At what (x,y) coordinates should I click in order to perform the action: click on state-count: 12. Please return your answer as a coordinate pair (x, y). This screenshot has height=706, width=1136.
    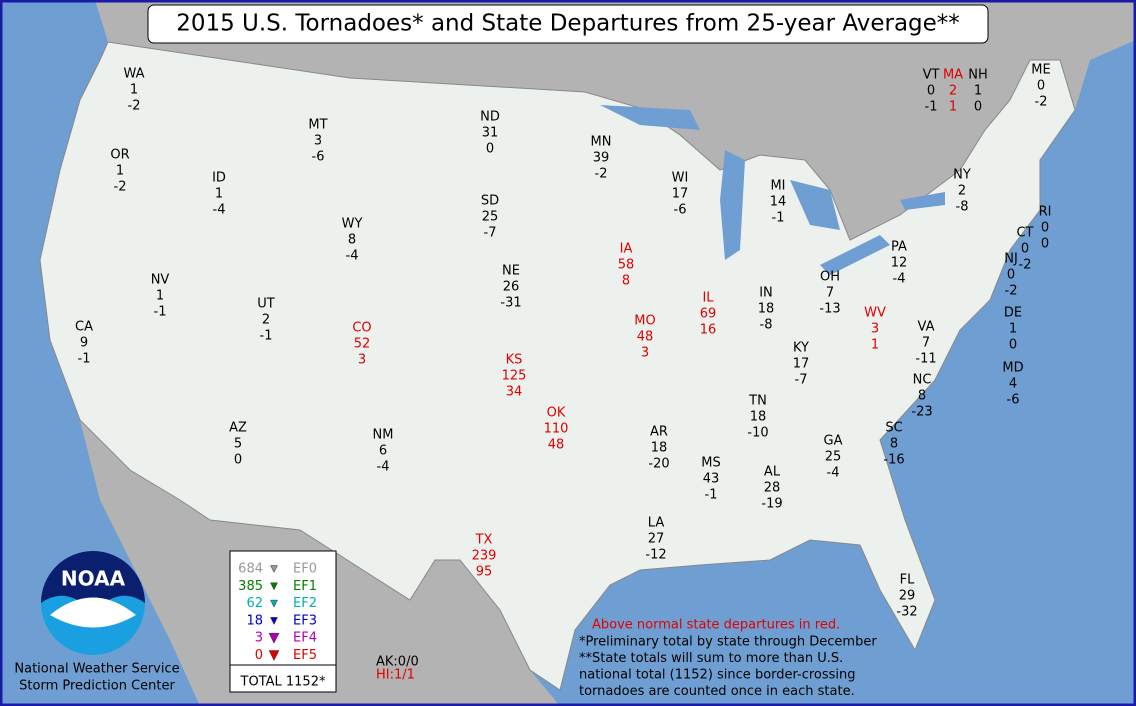
    Looking at the image, I should click on (899, 263).